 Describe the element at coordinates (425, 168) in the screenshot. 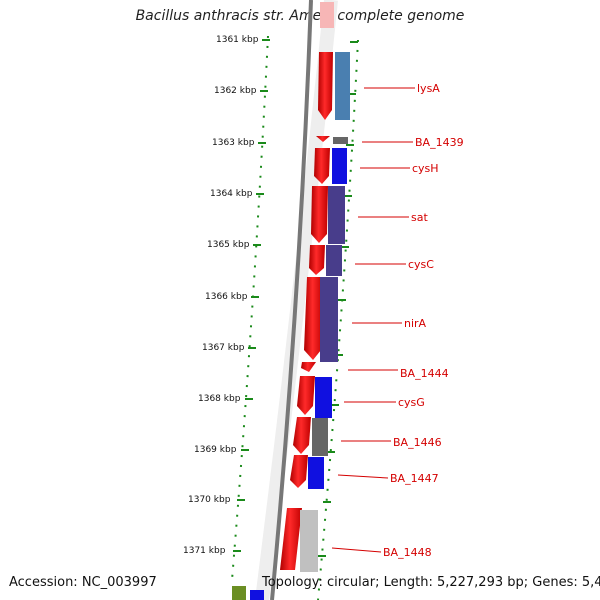

I see `gene-label-cysH: cysH` at that location.